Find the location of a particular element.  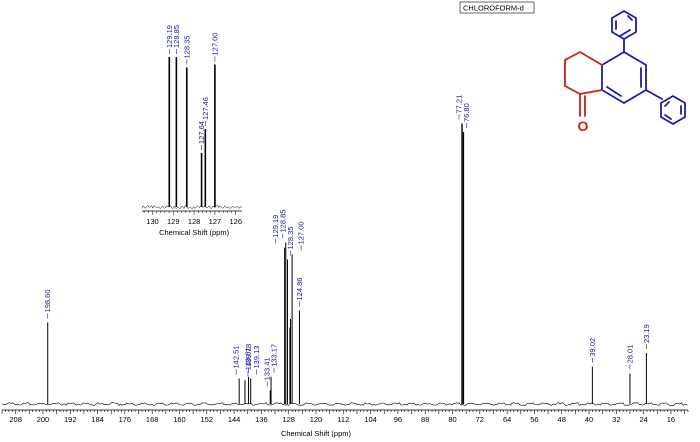

main-tick-label-24: 24 is located at coordinates (643, 419).